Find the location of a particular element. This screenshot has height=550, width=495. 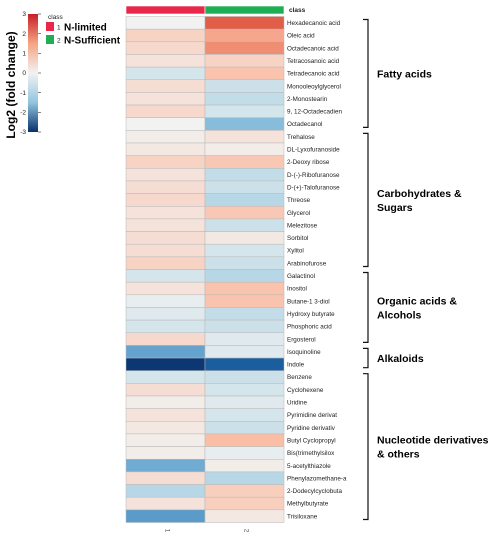

row-label: Butane-1 3-diol is located at coordinates (308, 301).